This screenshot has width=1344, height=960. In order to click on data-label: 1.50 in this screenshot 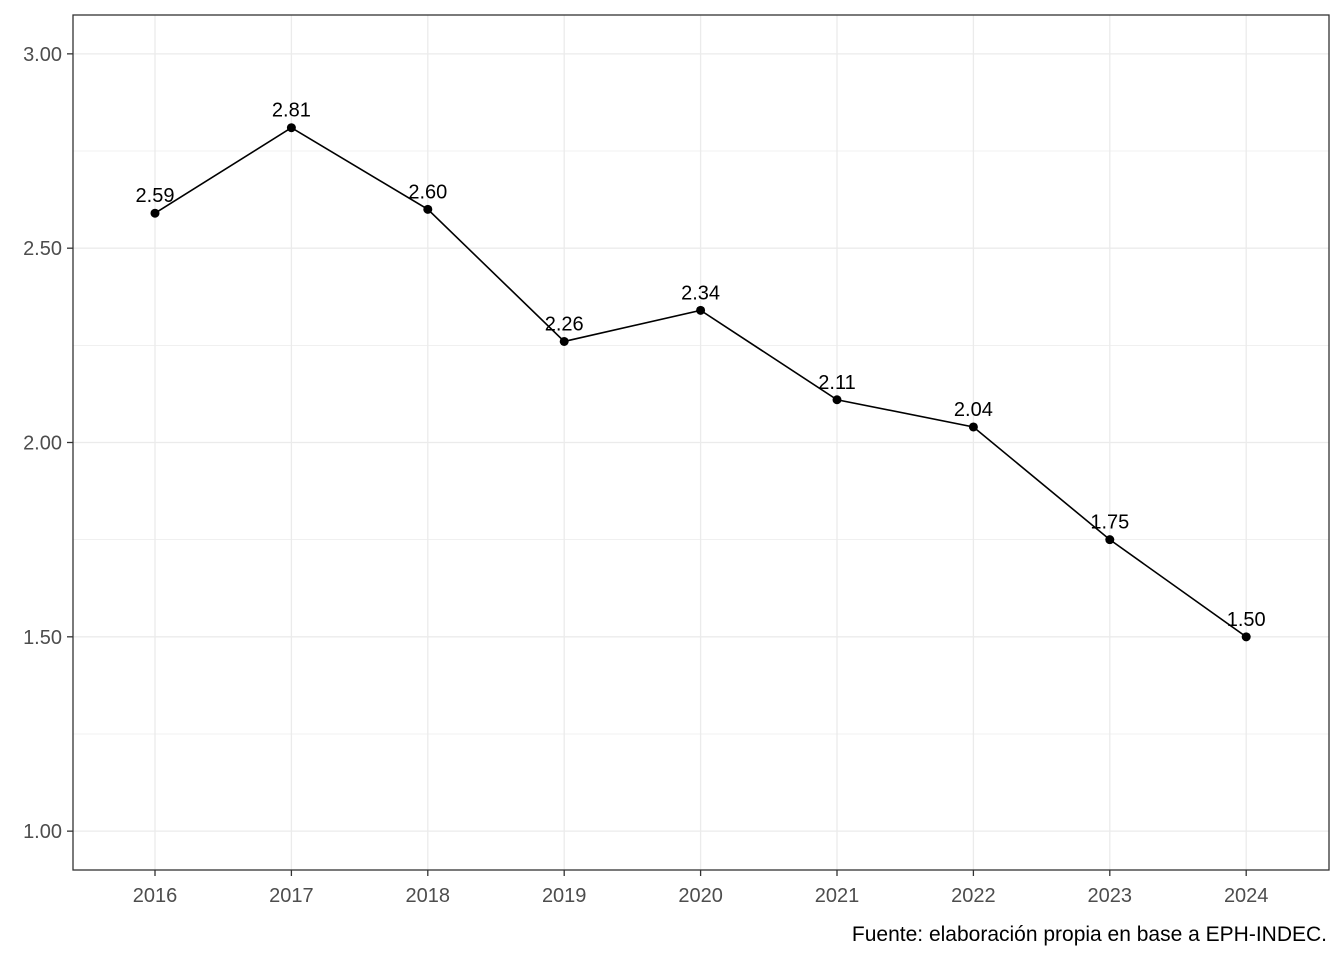, I will do `click(1246, 620)`.